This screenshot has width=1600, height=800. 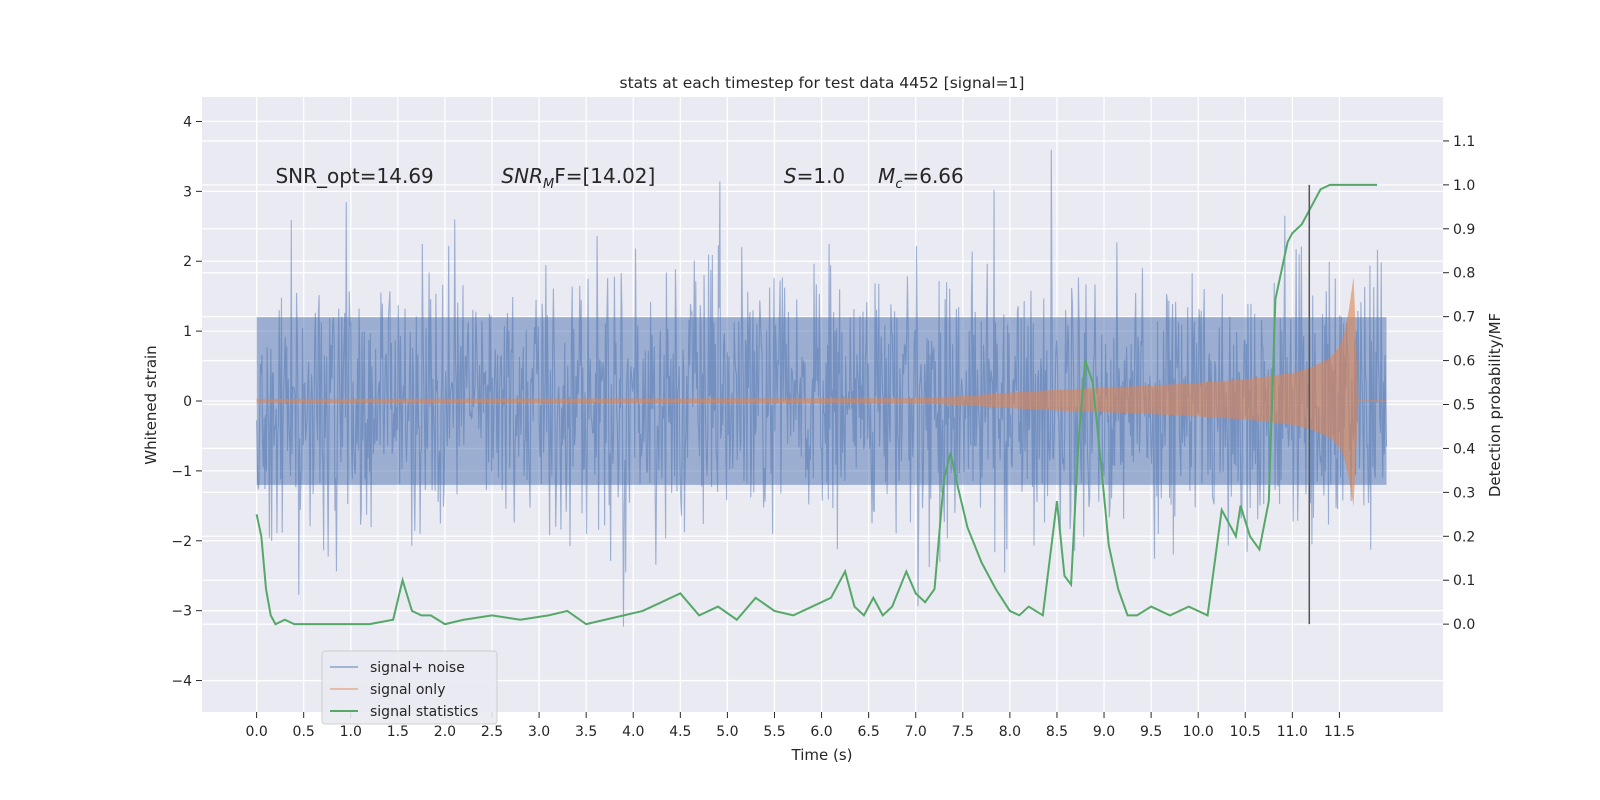 I want to click on x-tick-label: 2.0, so click(x=445, y=732).